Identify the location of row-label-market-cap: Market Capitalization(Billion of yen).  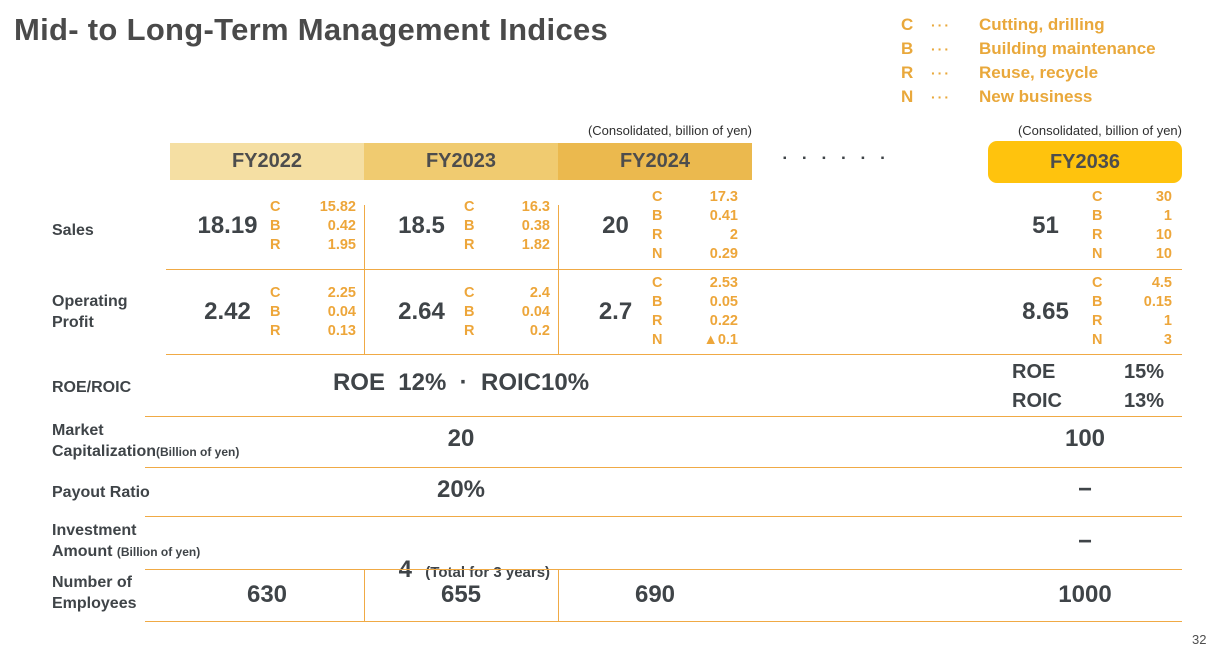
(145, 441).